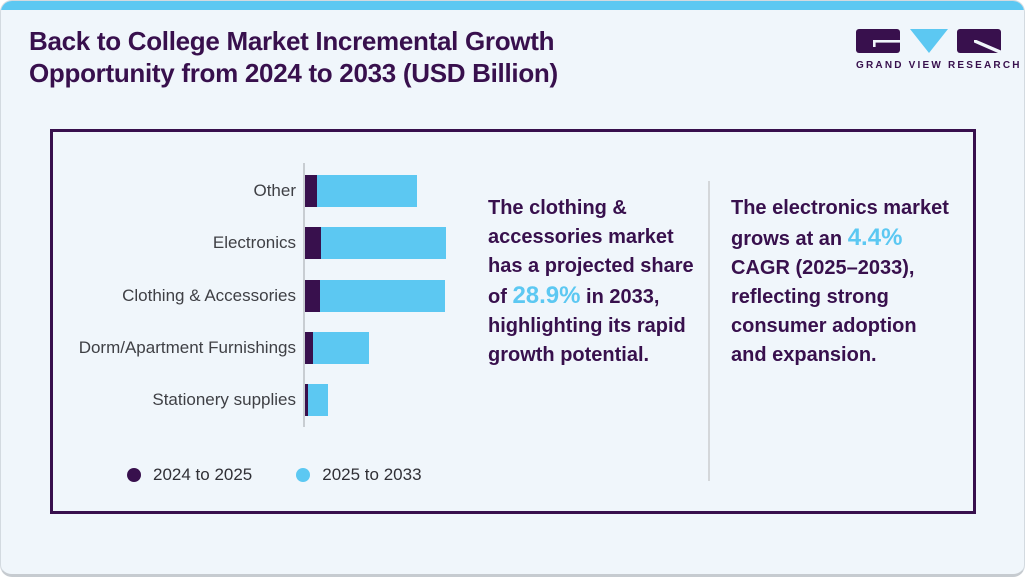  What do you see at coordinates (187, 347) in the screenshot?
I see `bar-category-label: Dorm/Apartment Furnishings` at bounding box center [187, 347].